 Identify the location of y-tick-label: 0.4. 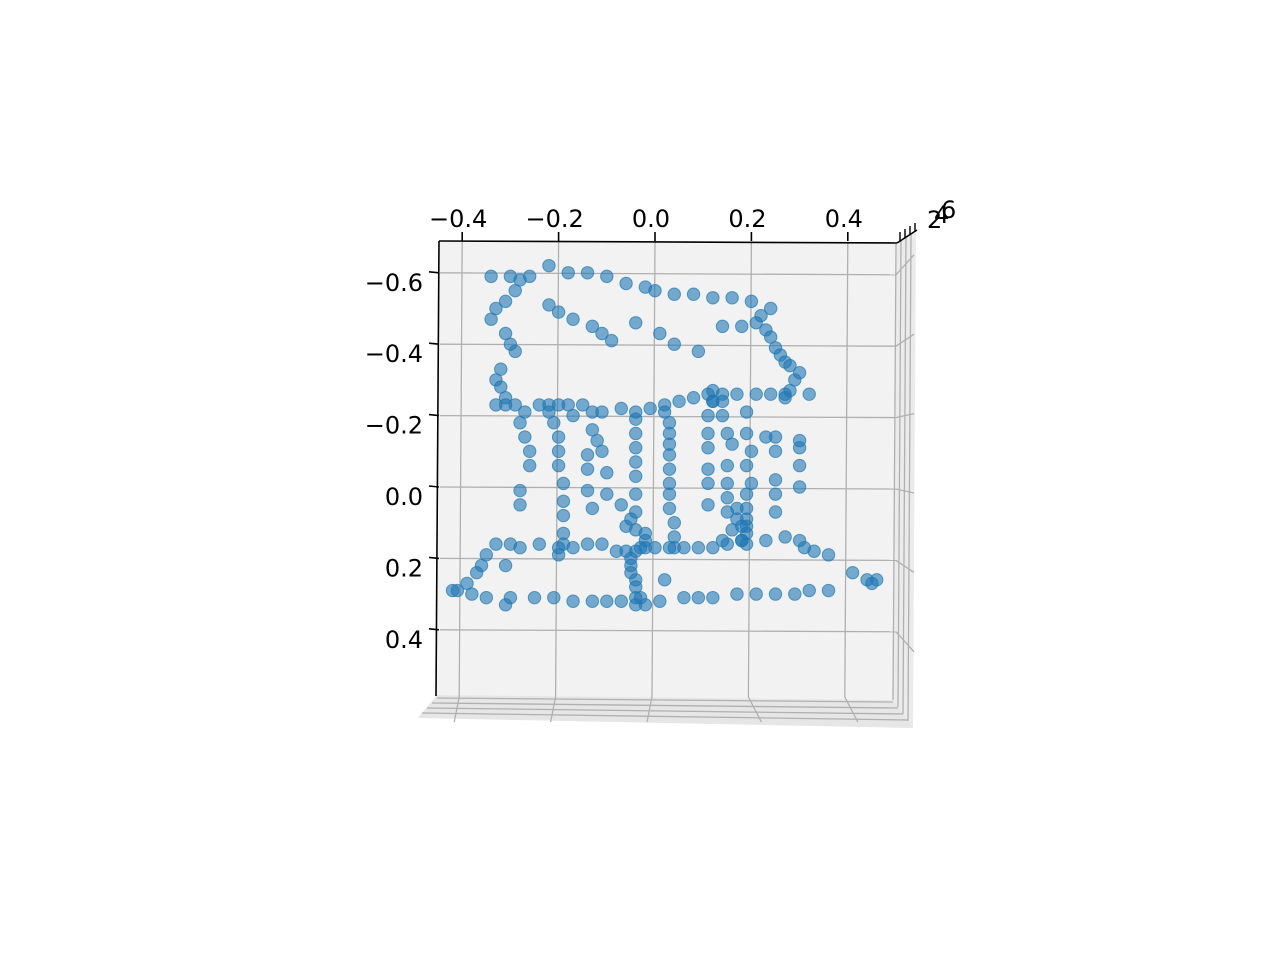
(404, 640).